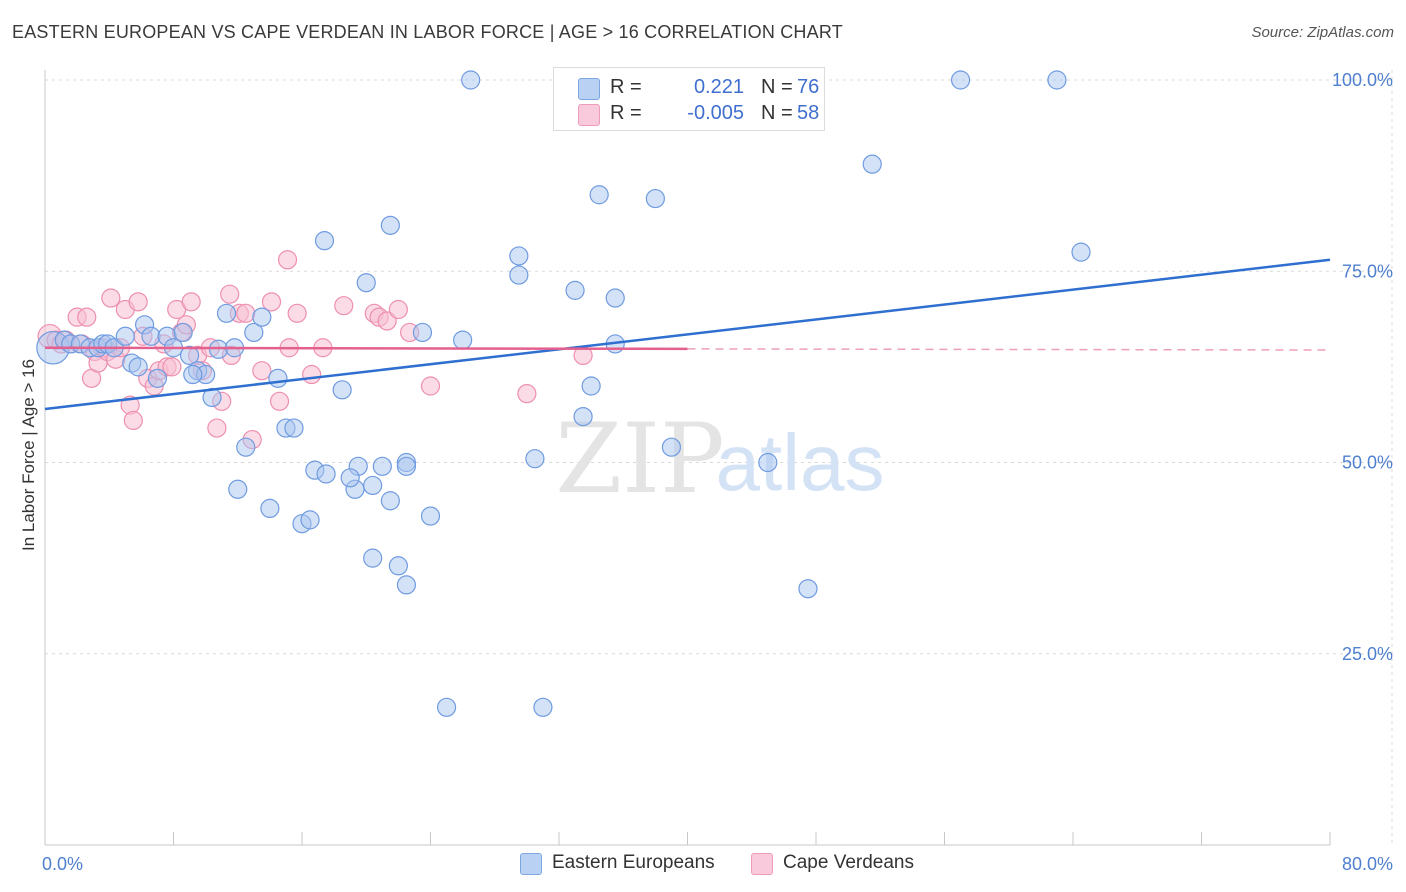 This screenshot has width=1406, height=892. What do you see at coordinates (689, 99) in the screenshot?
I see `correlation-legend: R = 0.221 N = 76 R = -0.005 N = 58` at bounding box center [689, 99].